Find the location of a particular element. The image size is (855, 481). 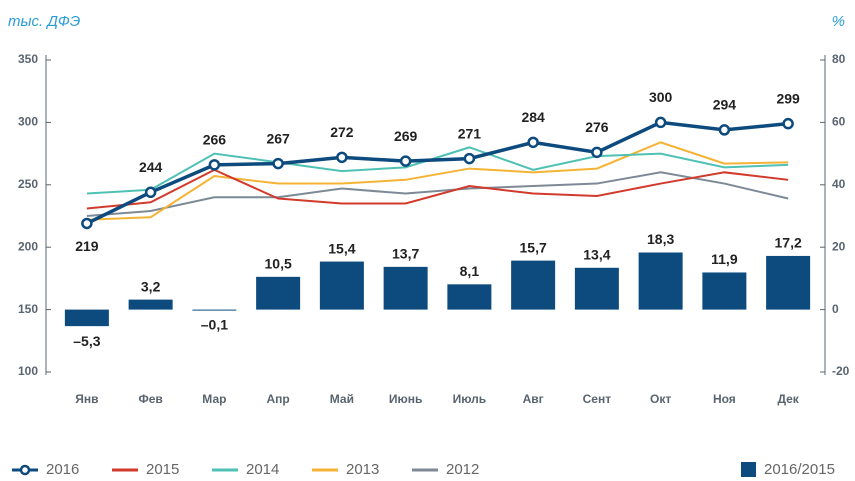

legend-label: 2012 is located at coordinates (462, 469).